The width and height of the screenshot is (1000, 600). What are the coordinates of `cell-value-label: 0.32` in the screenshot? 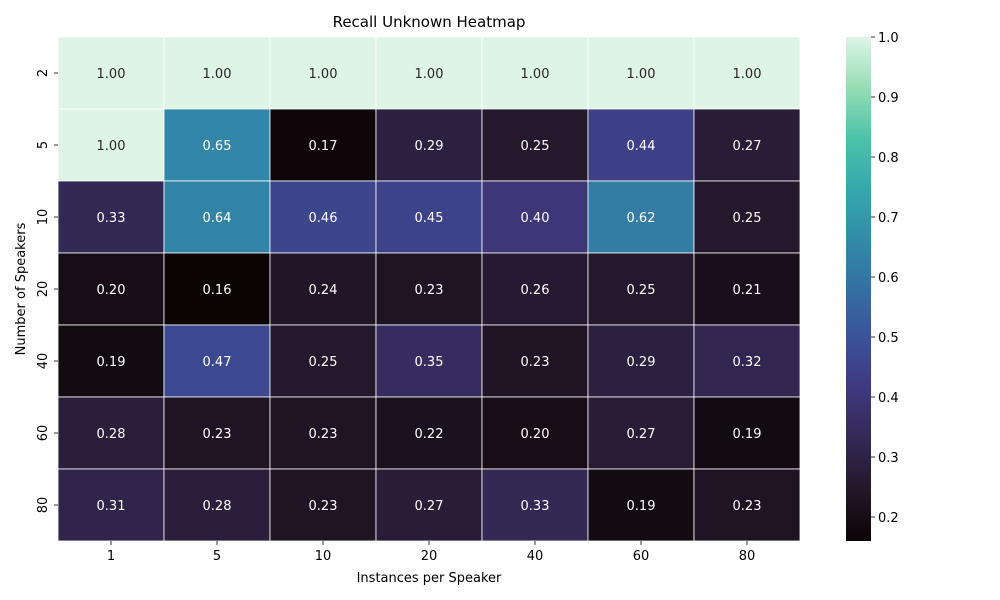 It's located at (747, 362).